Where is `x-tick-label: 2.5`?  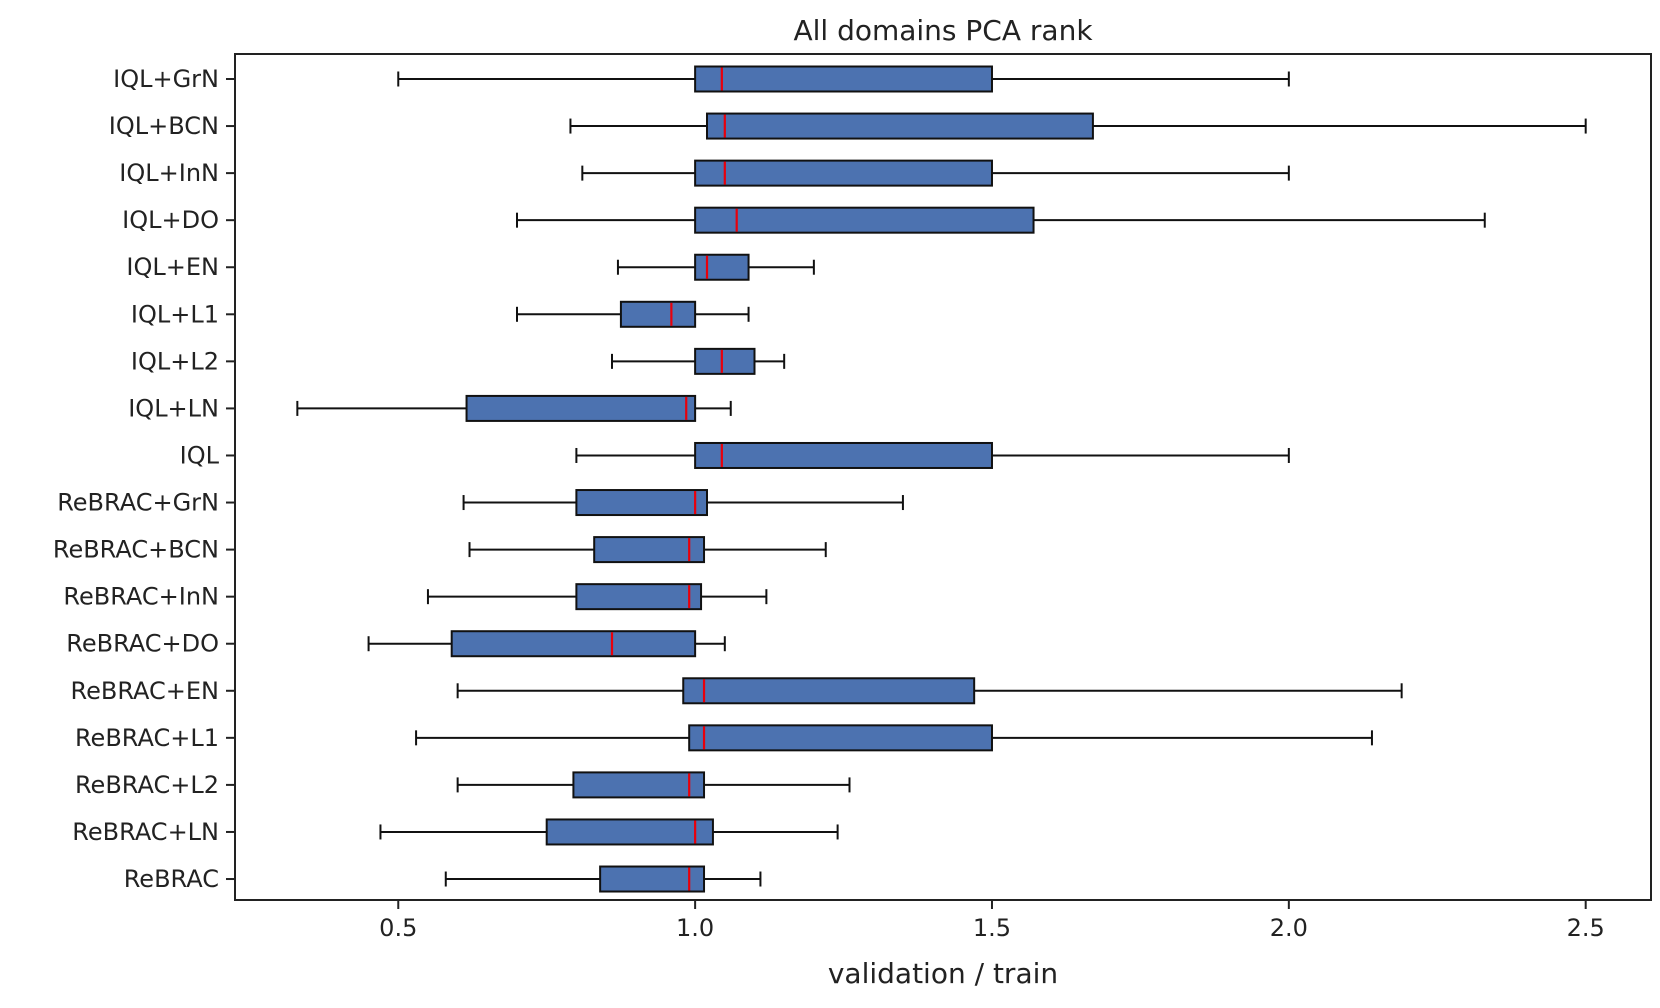
x-tick-label: 2.5 is located at coordinates (1586, 928).